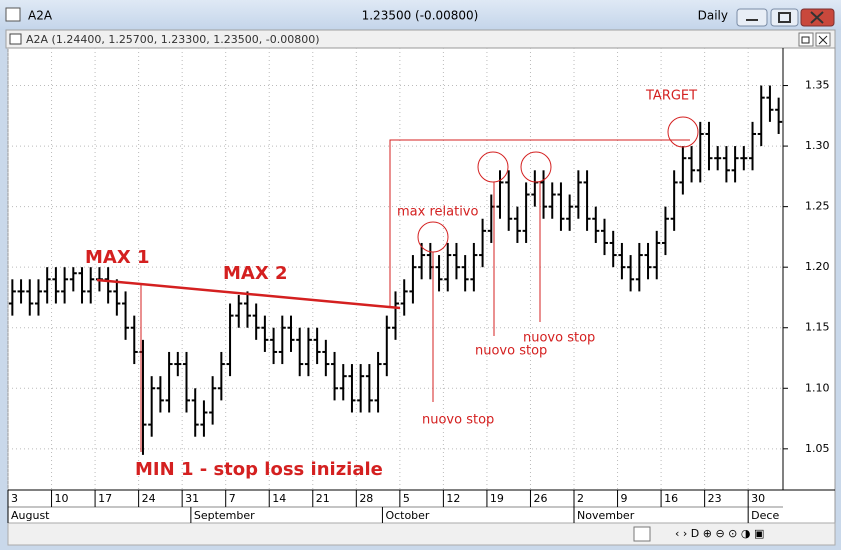 The height and width of the screenshot is (550, 841). What do you see at coordinates (15, 39) in the screenshot?
I see `header-icon` at bounding box center [15, 39].